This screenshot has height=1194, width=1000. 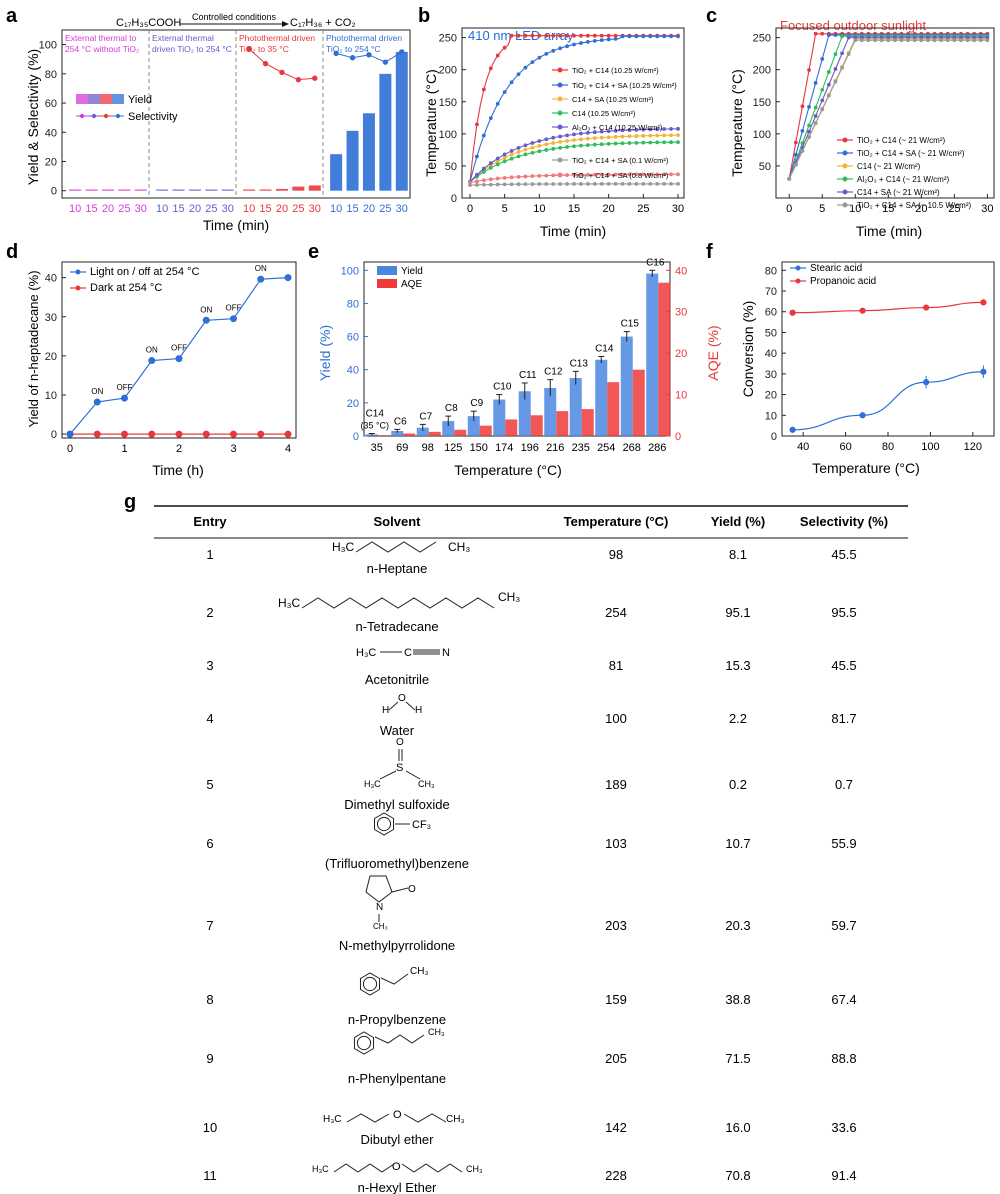 What do you see at coordinates (288, 449) in the screenshot?
I see `panel-d-xtick-label: 4` at bounding box center [288, 449].